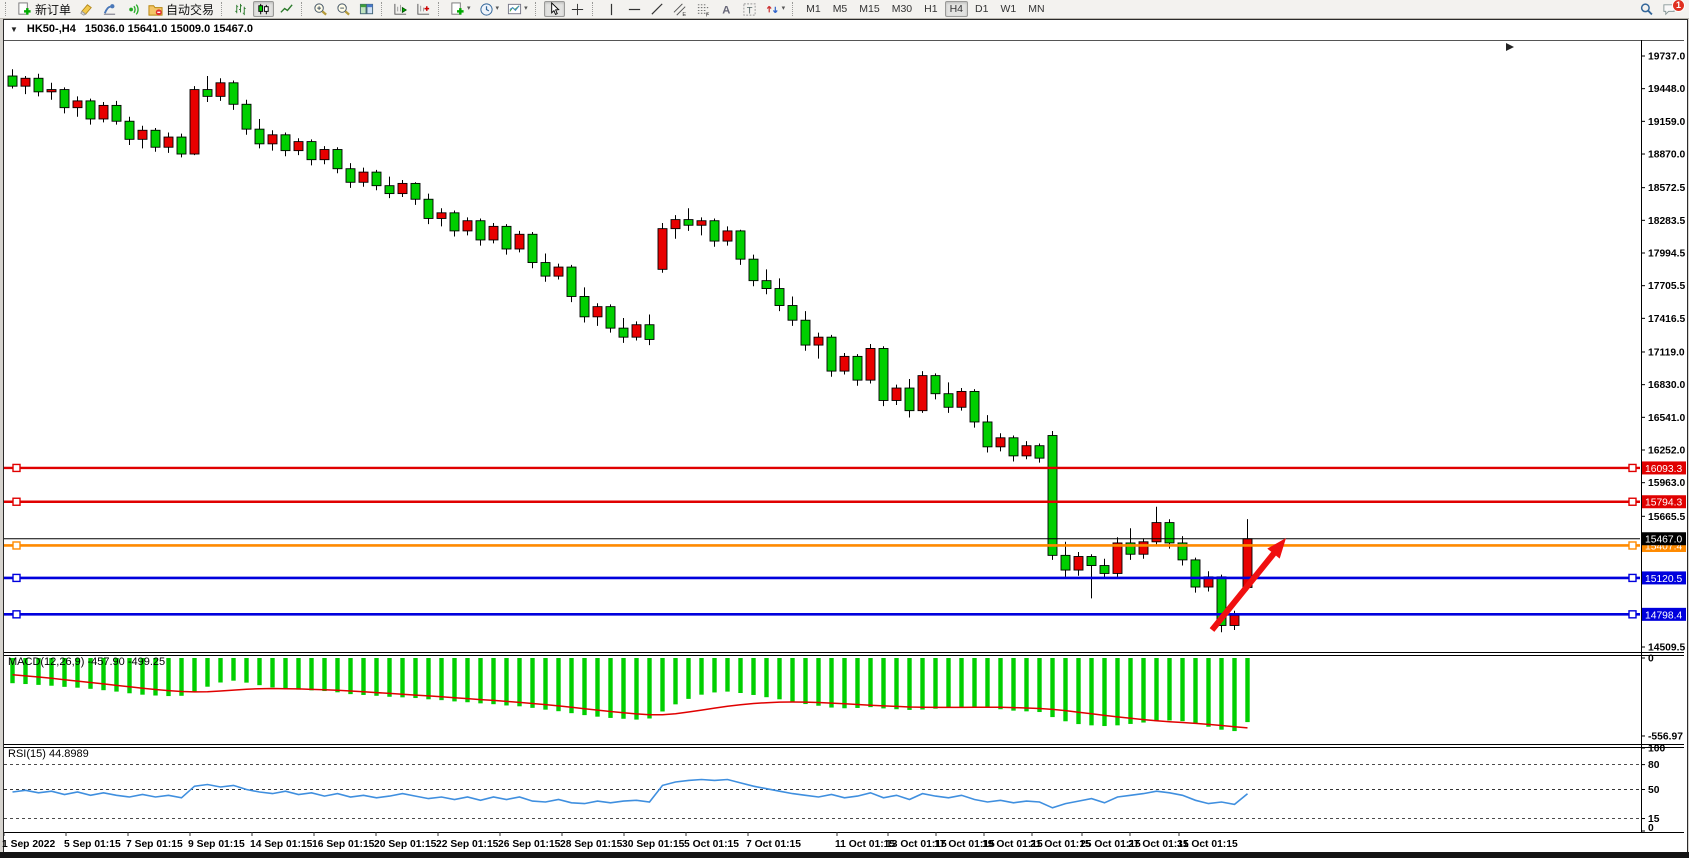  I want to click on trendline-button, so click(657, 9).